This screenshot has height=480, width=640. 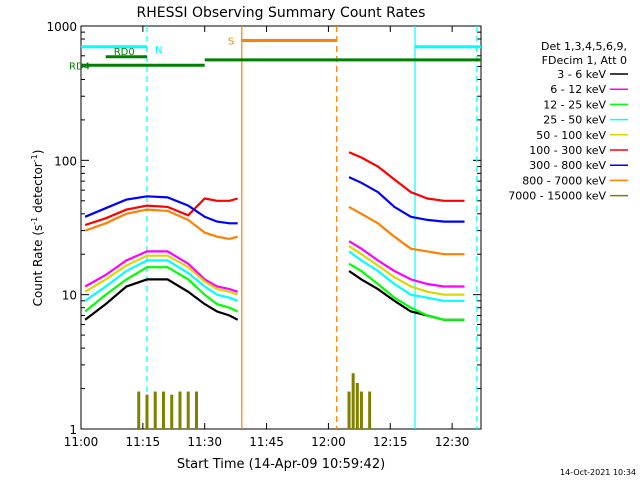 I want to click on legend-label: 6 - 12 keV, so click(x=578, y=89).